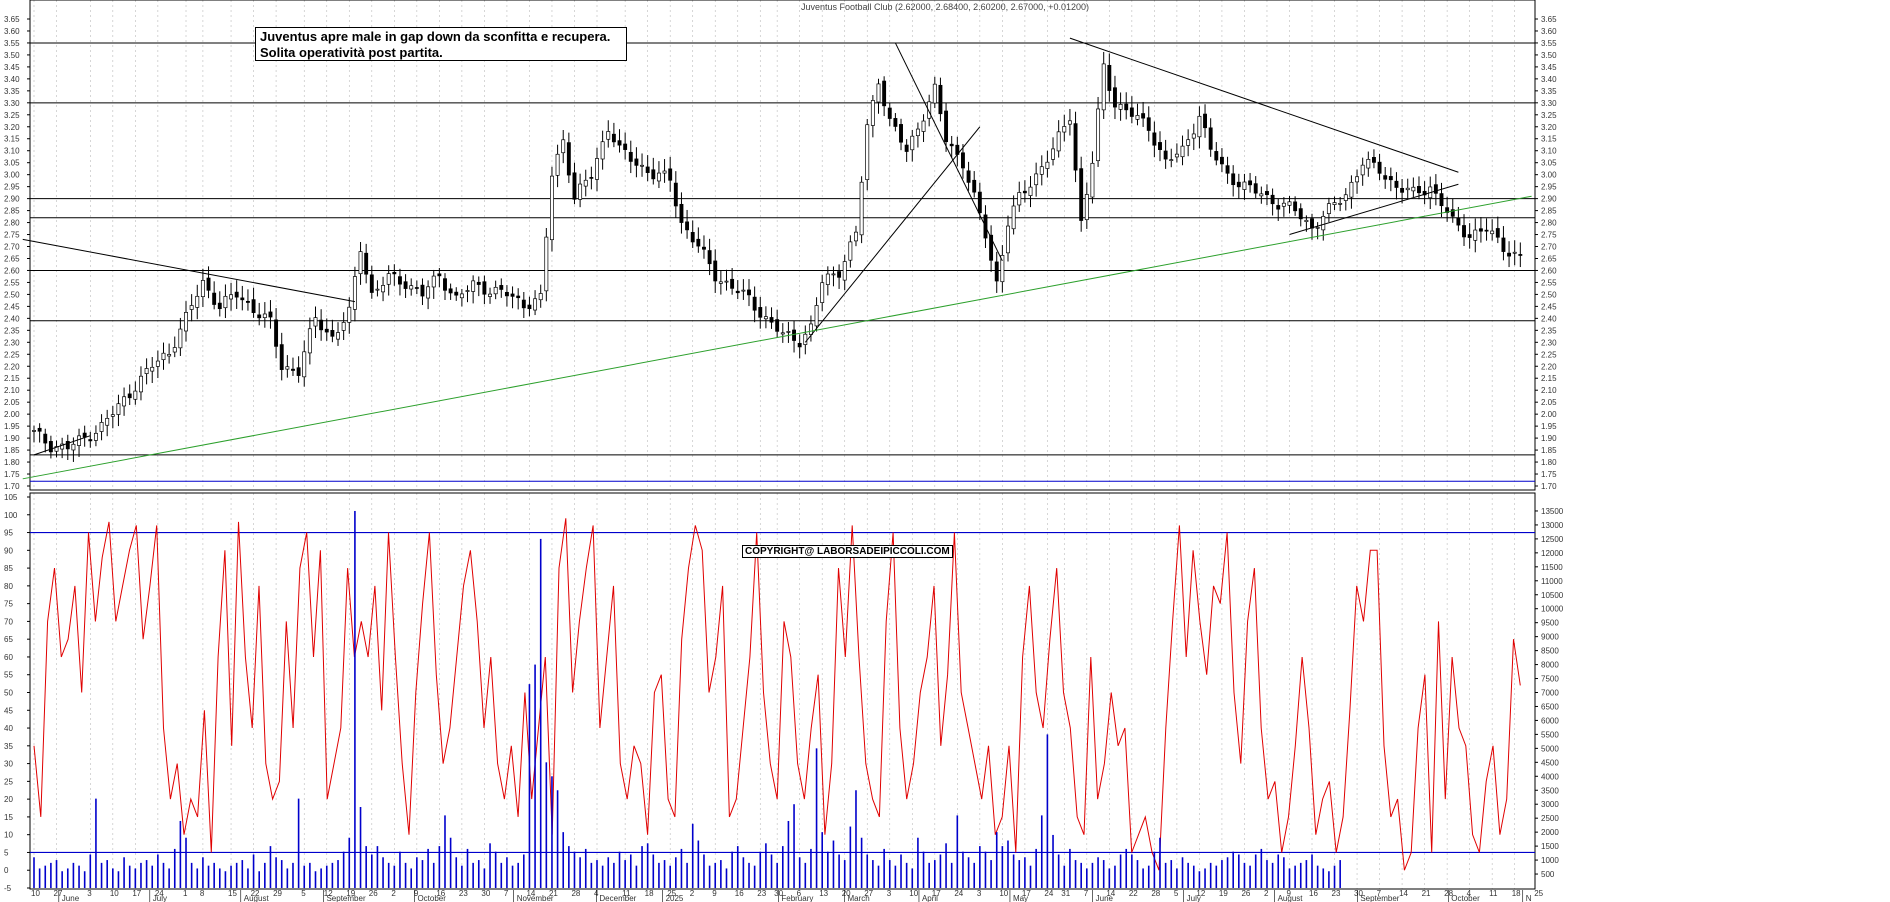 This screenshot has width=1890, height=902. What do you see at coordinates (1549, 151) in the screenshot?
I see `price-tick-right: 3.10` at bounding box center [1549, 151].